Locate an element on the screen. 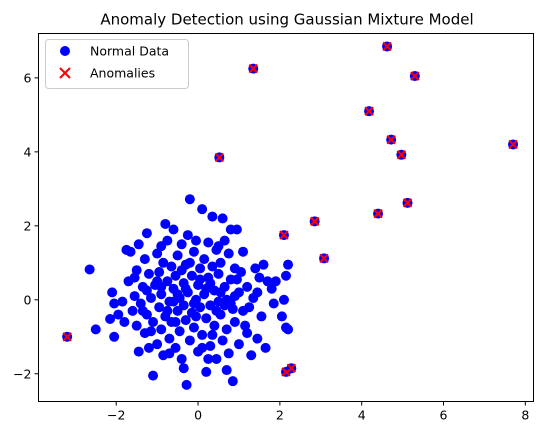 The height and width of the screenshot is (435, 544). legend-marker-anomaly is located at coordinates (65, 73).